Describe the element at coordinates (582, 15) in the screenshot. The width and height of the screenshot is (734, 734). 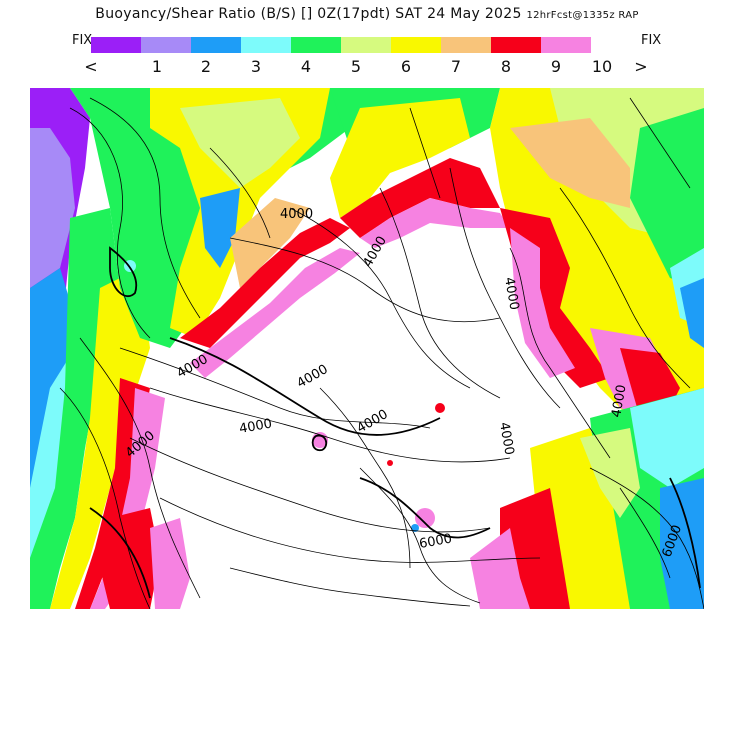
I see `model-note: 12hrFcst@1335z RAP` at that location.